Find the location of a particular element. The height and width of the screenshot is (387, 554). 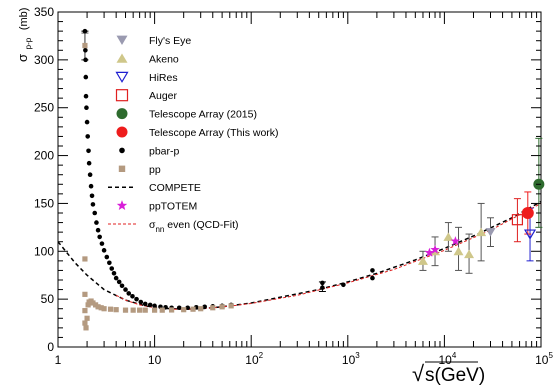

legend-label: σnn even (QCD-Fit) is located at coordinates (193, 226).